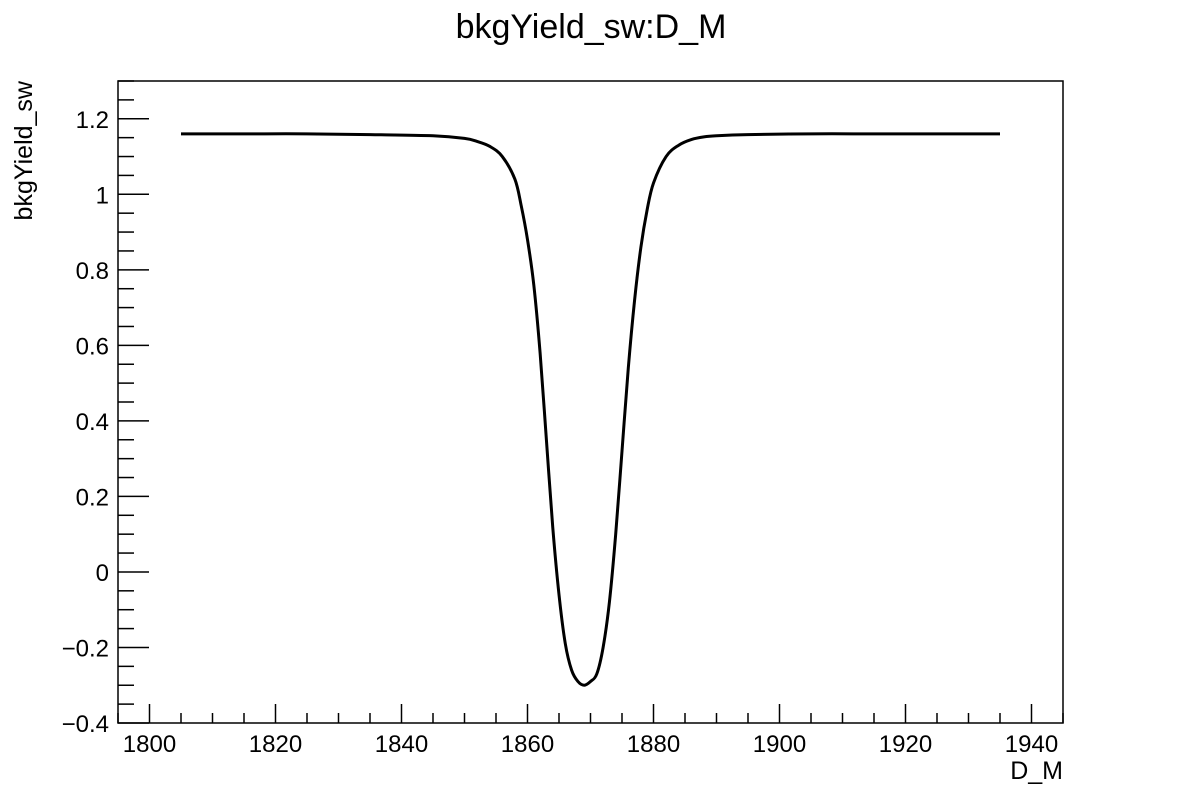  Describe the element at coordinates (1031, 744) in the screenshot. I see `x-tick-label: 1940` at that location.